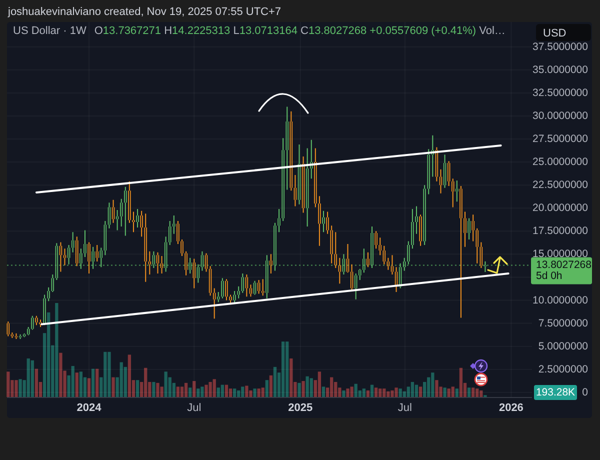 This screenshot has height=460, width=600. I want to click on x-tick-label: 2024, so click(89, 408).